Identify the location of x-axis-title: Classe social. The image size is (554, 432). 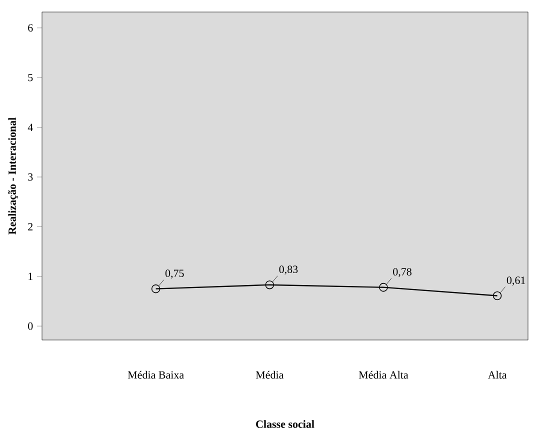
(285, 424).